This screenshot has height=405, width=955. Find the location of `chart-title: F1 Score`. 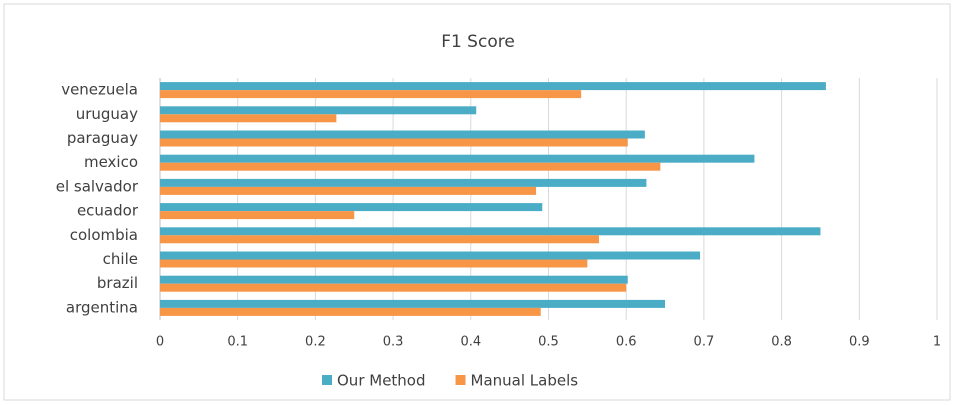

chart-title: F1 Score is located at coordinates (478, 42).